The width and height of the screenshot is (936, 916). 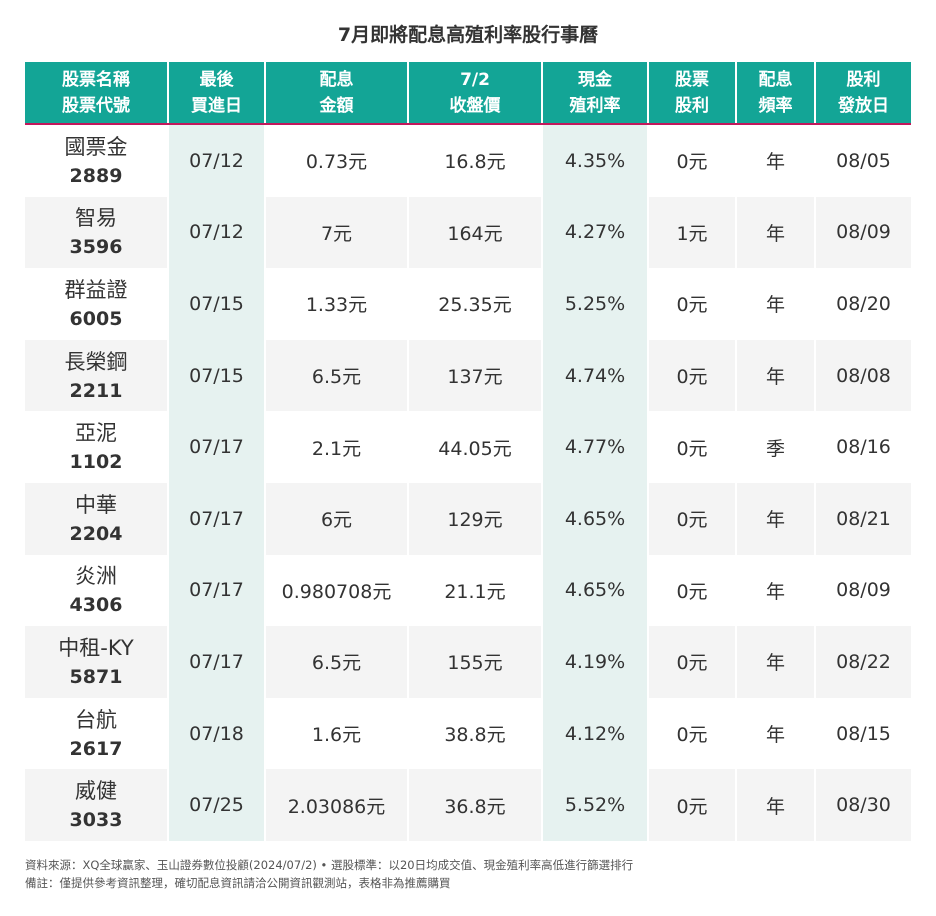 I want to click on close-price-cell: 137元, so click(x=475, y=375).